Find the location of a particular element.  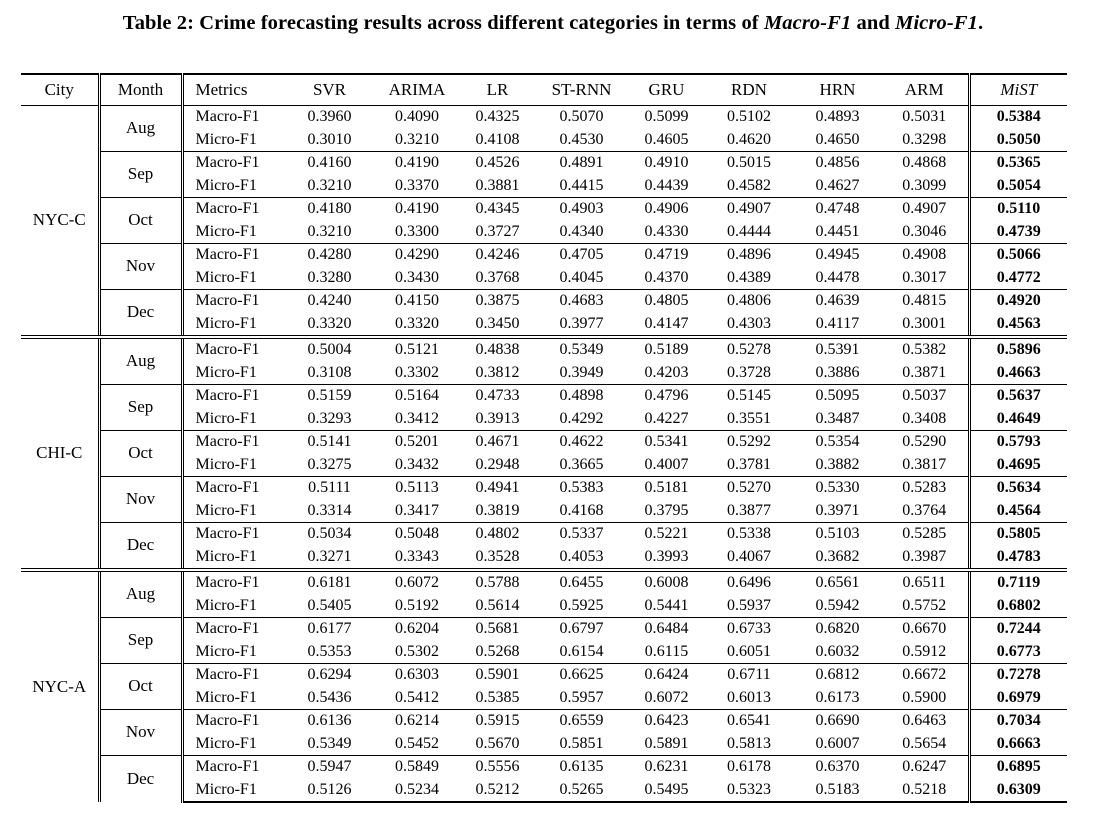

value-cell: 0.4389 is located at coordinates (749, 277).